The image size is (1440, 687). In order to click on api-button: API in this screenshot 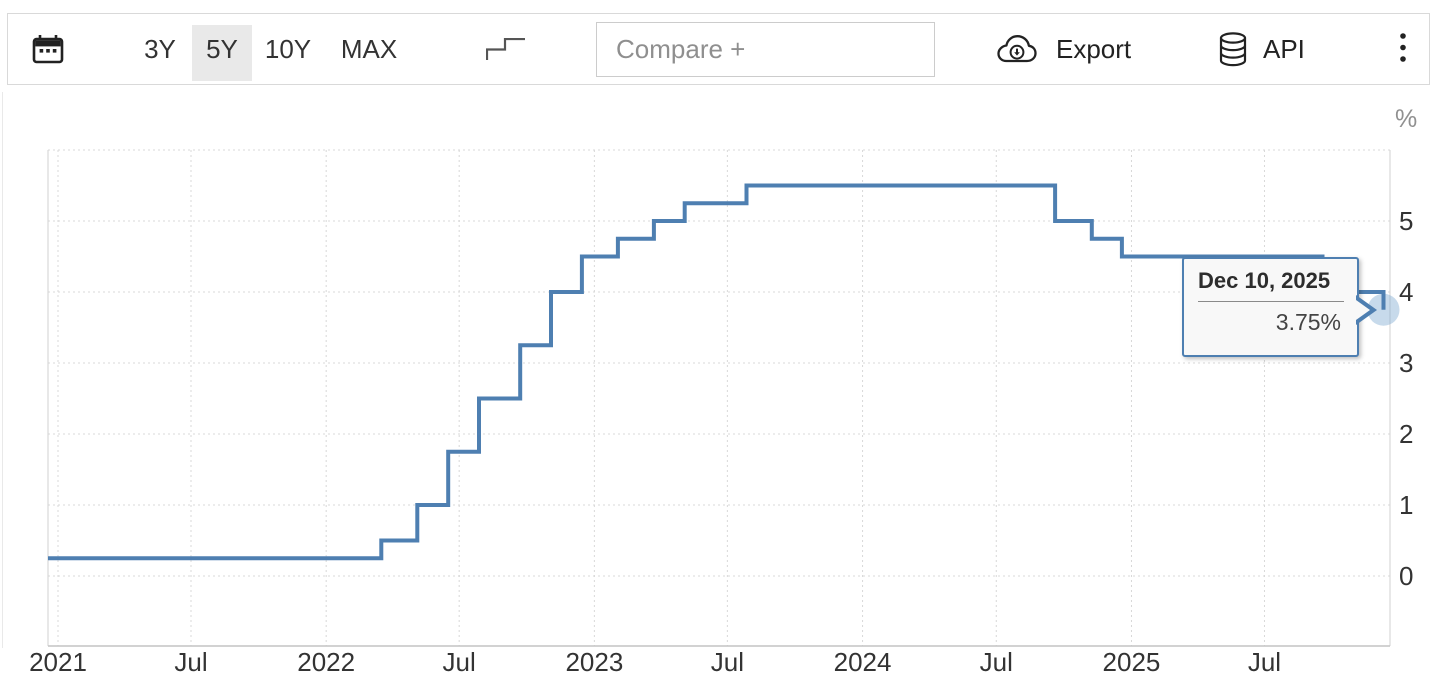, I will do `click(1269, 49)`.